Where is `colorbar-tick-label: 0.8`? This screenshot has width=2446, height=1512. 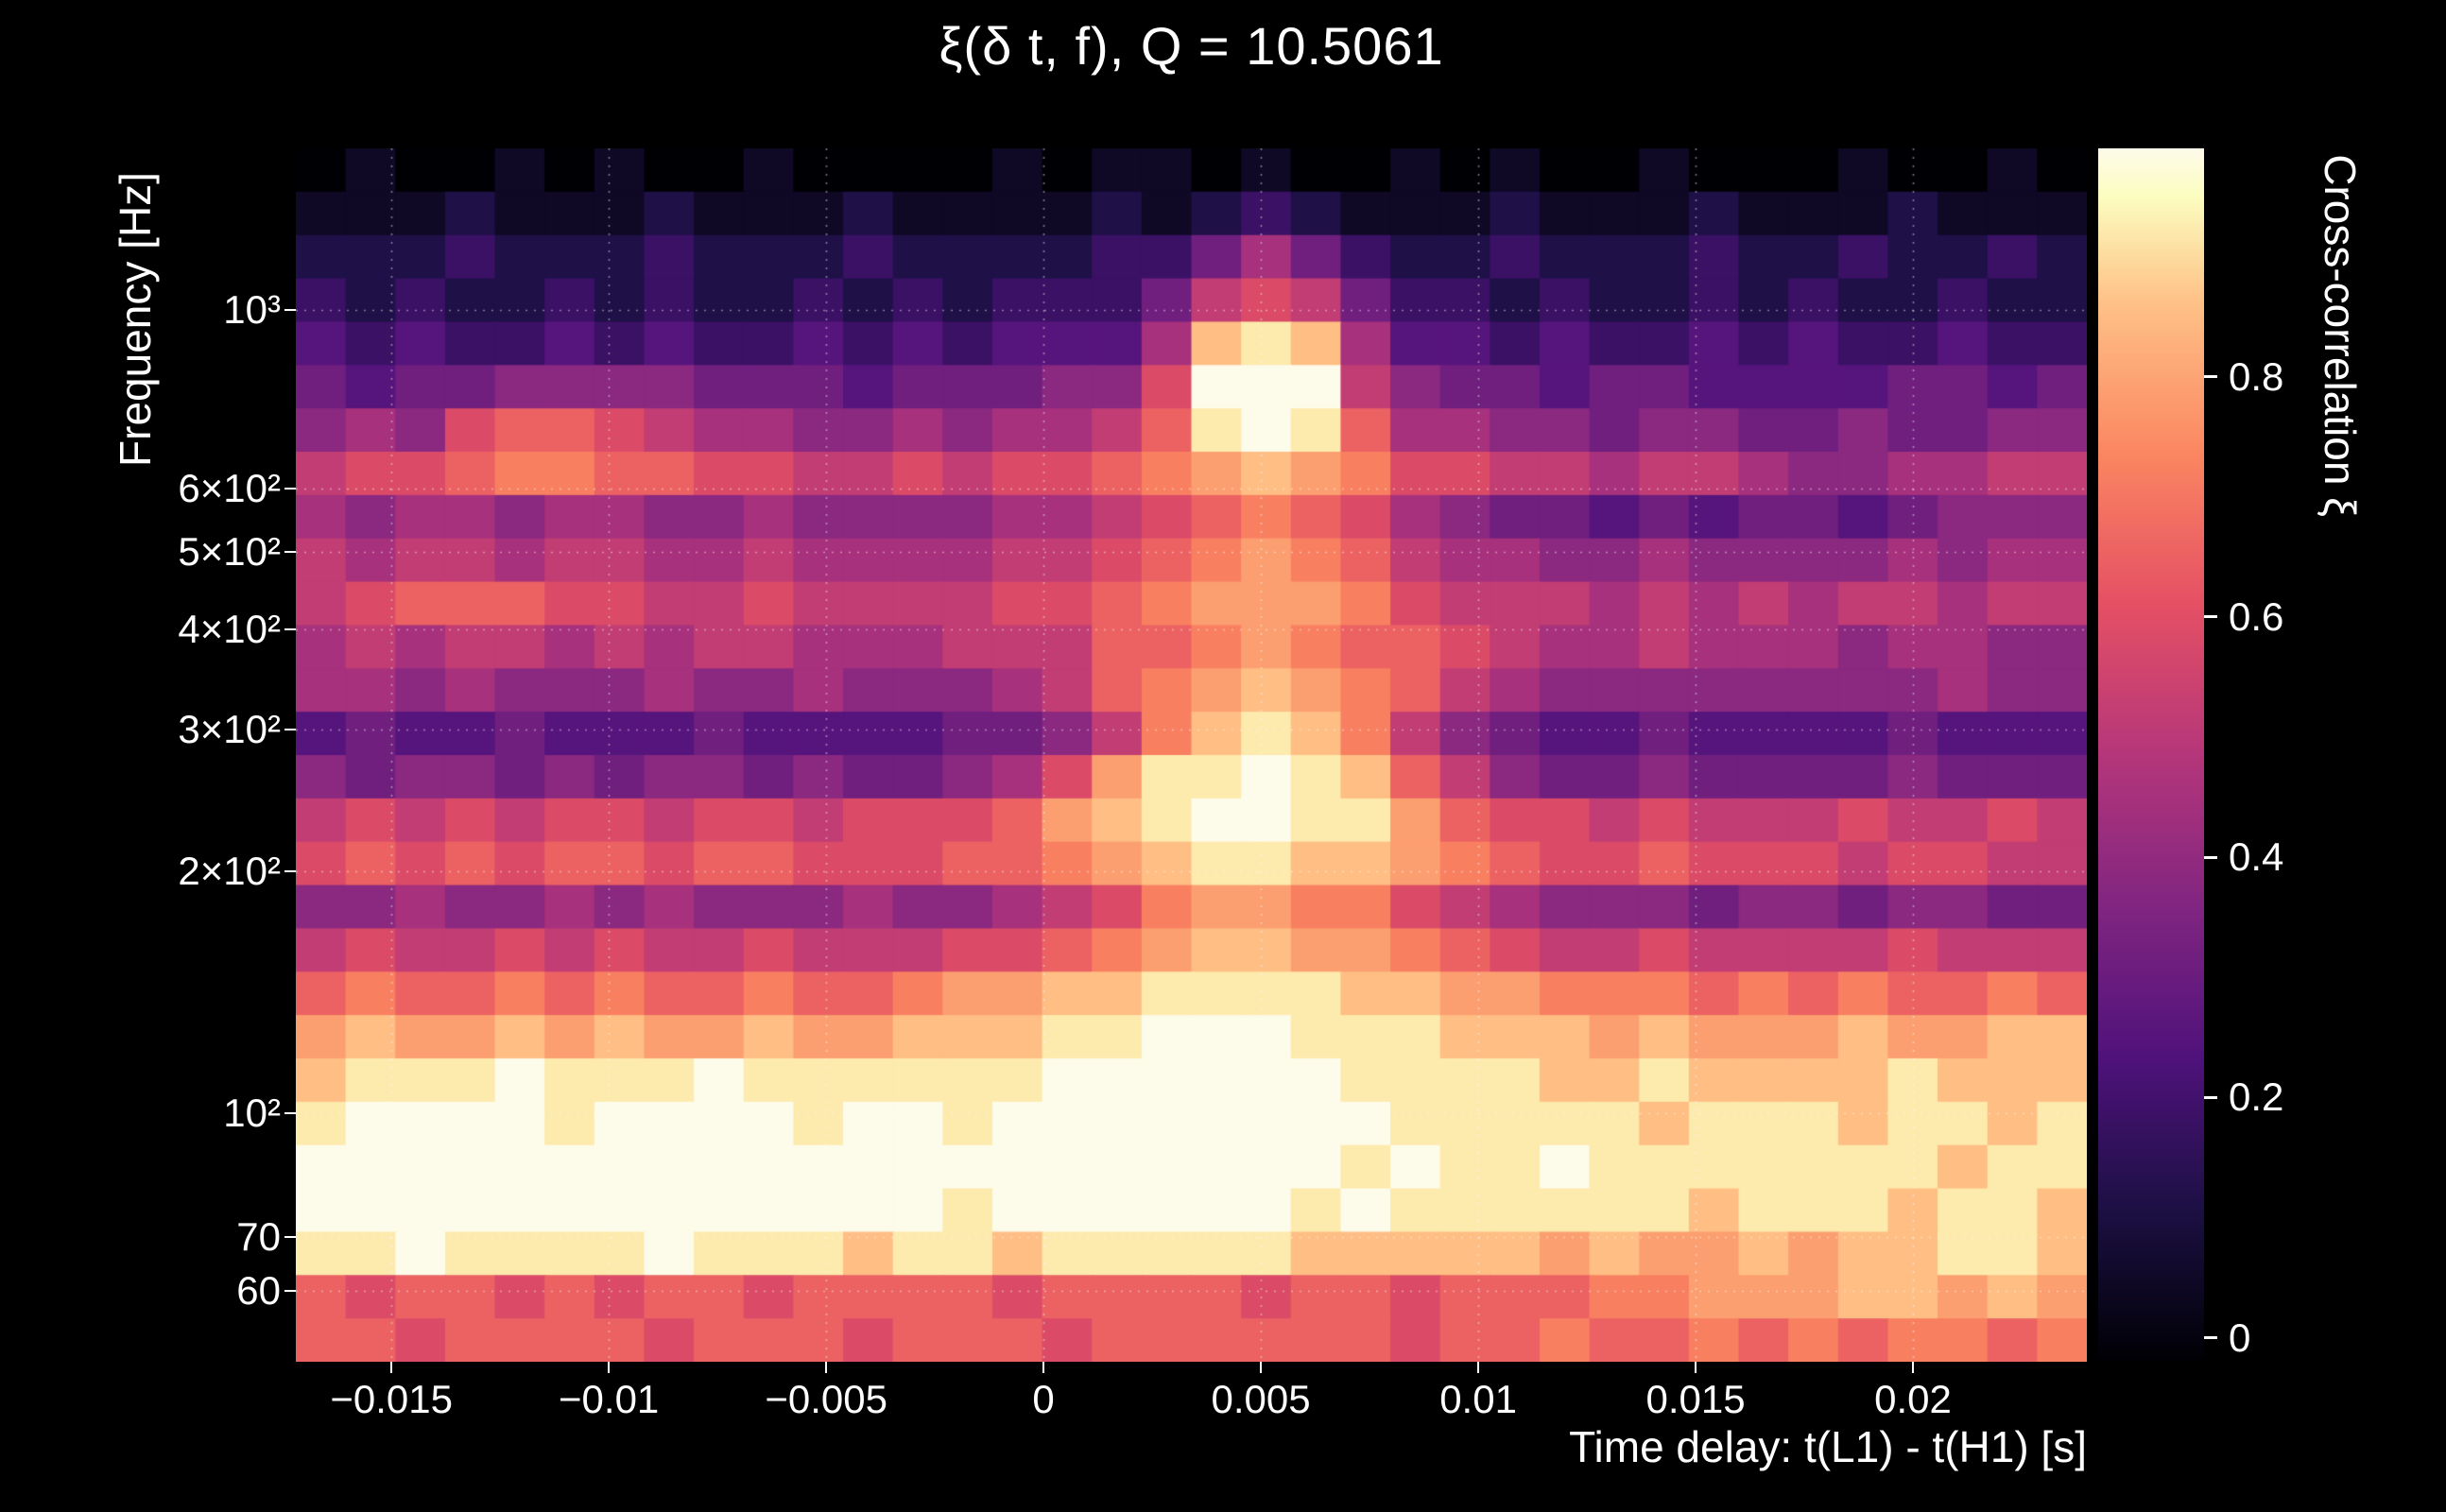 colorbar-tick-label: 0.8 is located at coordinates (2256, 376).